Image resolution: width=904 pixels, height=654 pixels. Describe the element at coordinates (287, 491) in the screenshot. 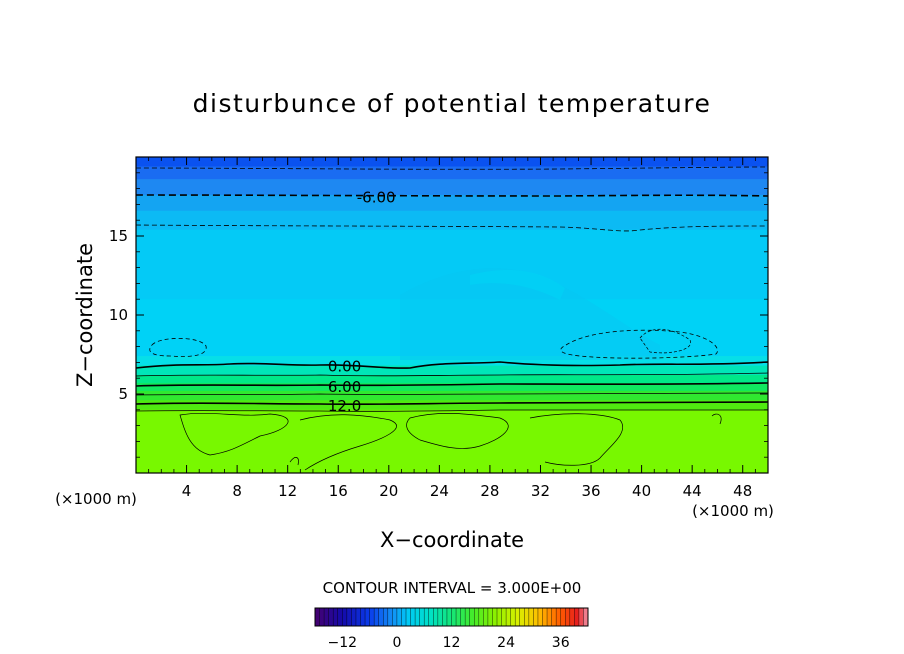

I see `x-tick-label: 12` at that location.